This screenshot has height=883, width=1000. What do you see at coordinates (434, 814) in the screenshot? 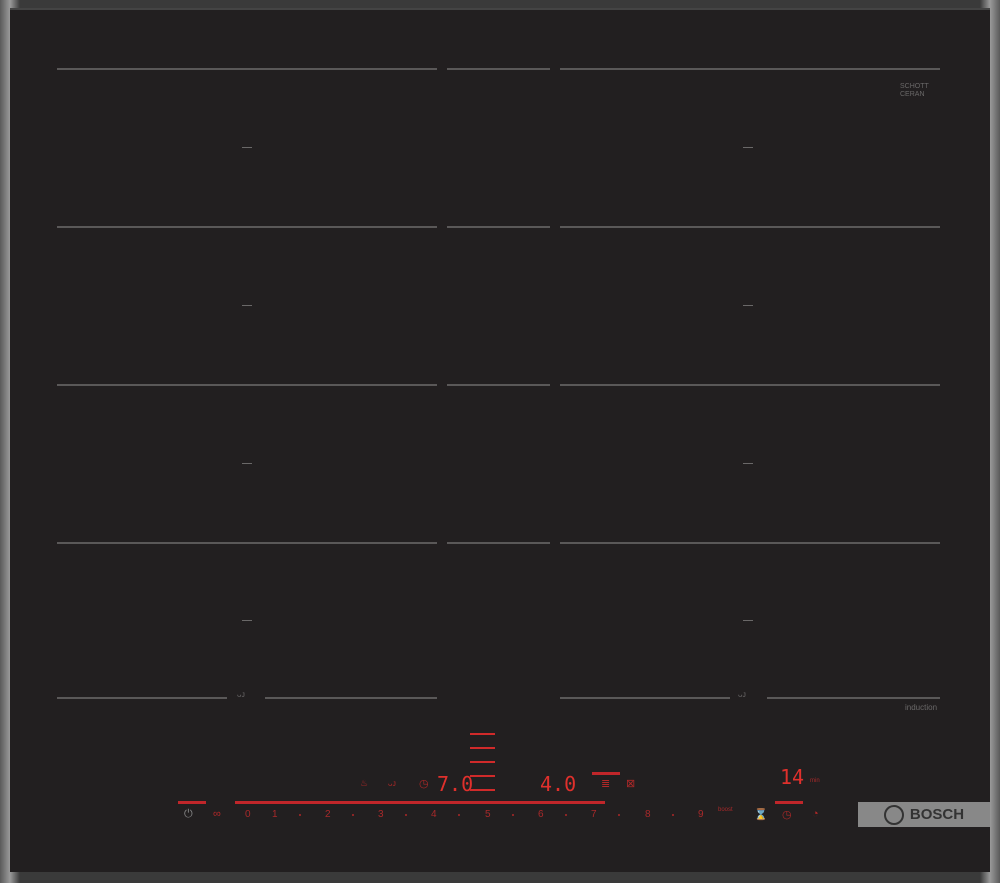
I see `slider-level-4: 4` at bounding box center [434, 814].